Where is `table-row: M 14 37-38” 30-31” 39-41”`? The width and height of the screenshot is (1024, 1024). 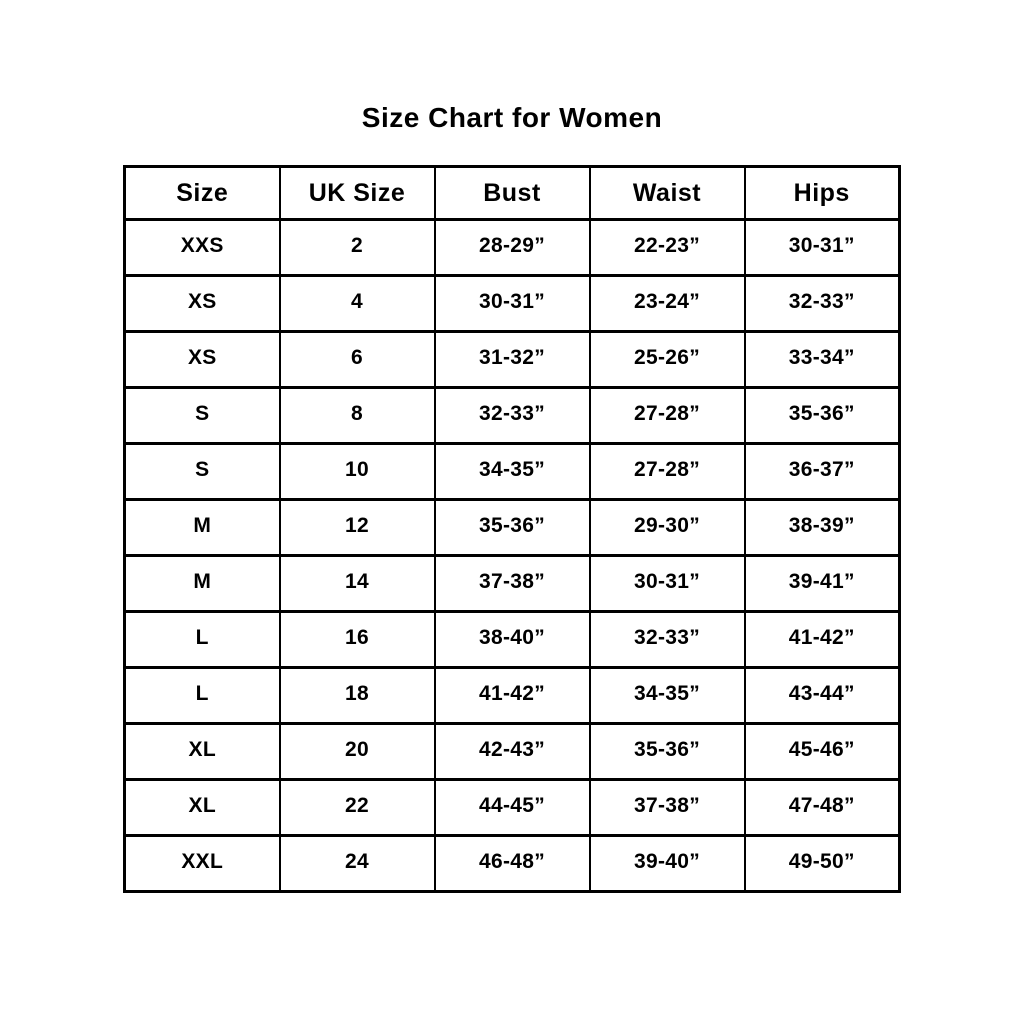
table-row: M 14 37-38” 30-31” 39-41” is located at coordinates (512, 583).